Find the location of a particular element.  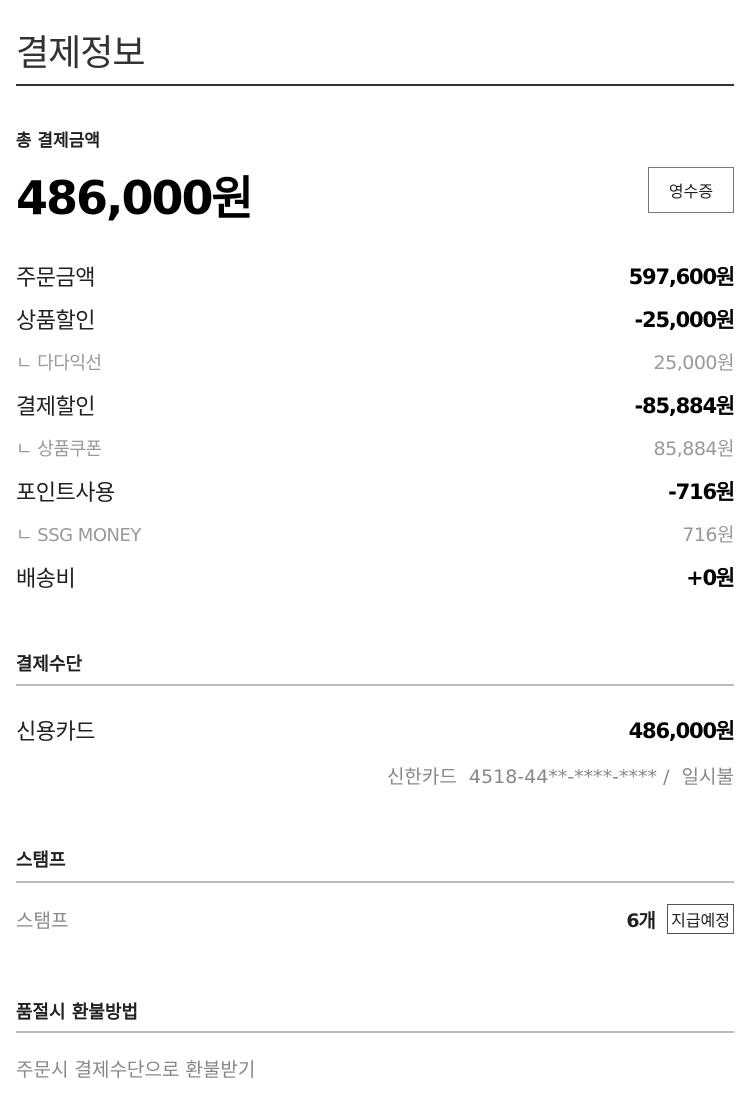

payment-amount: 486,000원 is located at coordinates (682, 730).